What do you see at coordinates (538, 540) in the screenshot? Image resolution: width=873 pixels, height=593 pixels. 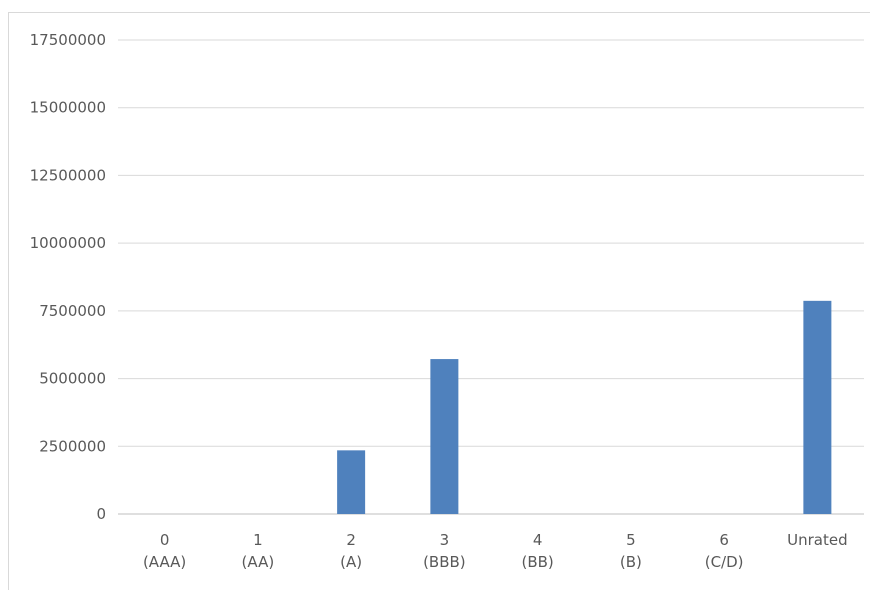 I see `x-category-label: 4` at bounding box center [538, 540].